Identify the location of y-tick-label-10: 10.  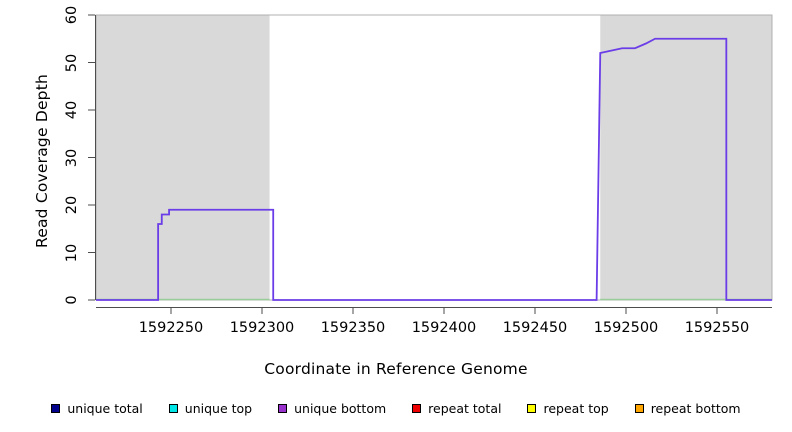
(72, 252).